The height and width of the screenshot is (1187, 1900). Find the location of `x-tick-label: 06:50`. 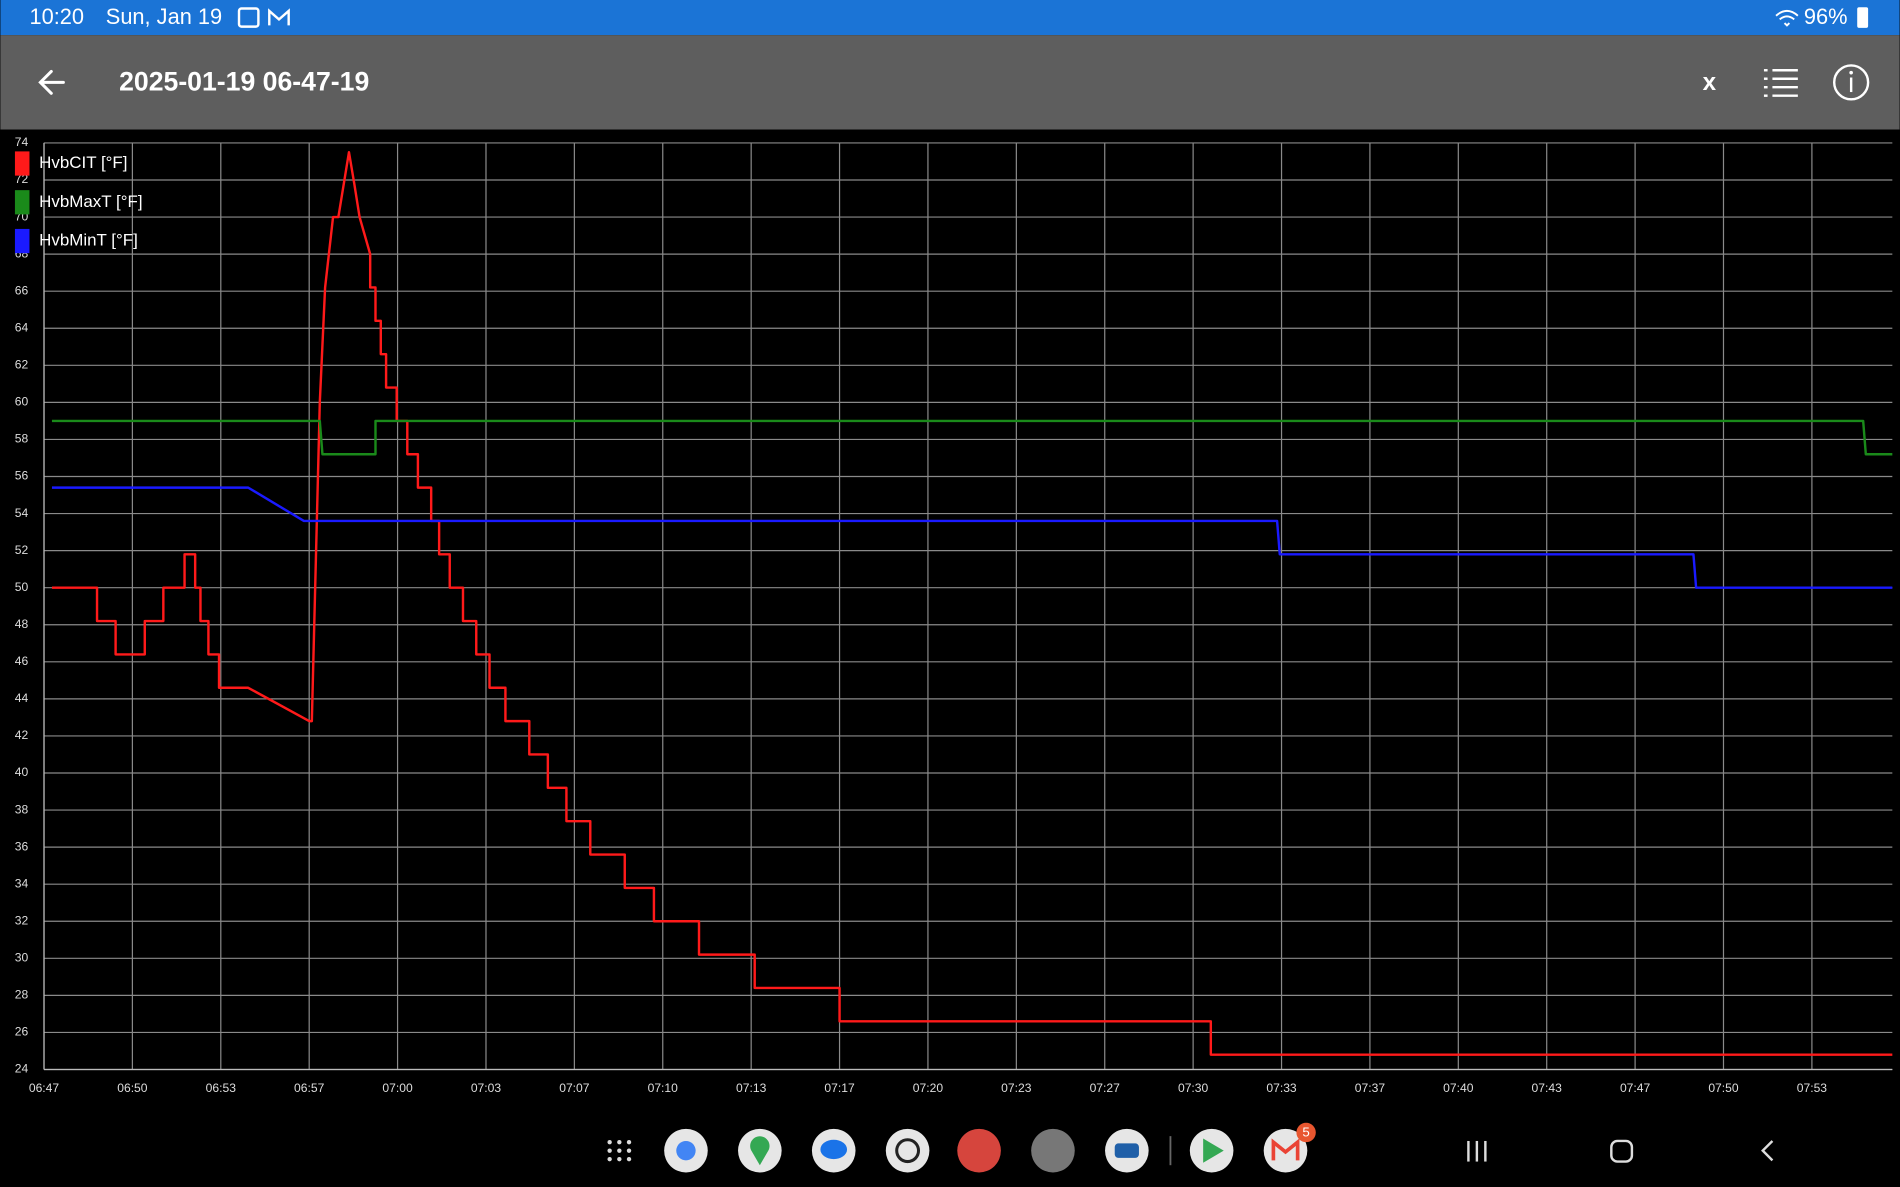

x-tick-label: 06:50 is located at coordinates (132, 1088).